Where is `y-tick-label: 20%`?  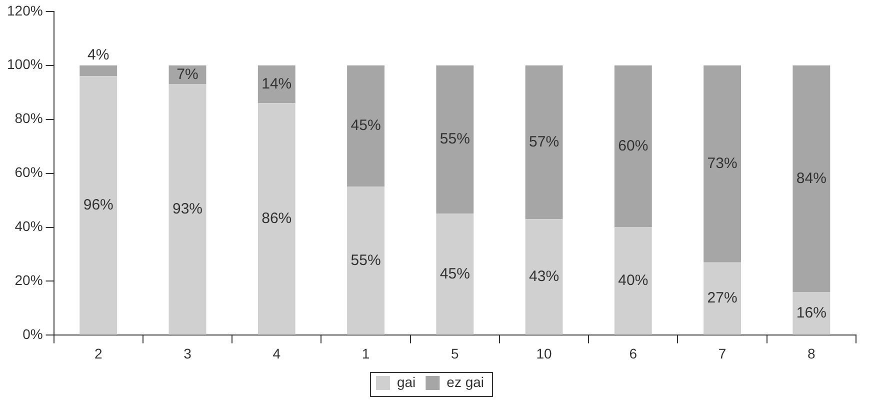
y-tick-label: 20% is located at coordinates (28, 280).